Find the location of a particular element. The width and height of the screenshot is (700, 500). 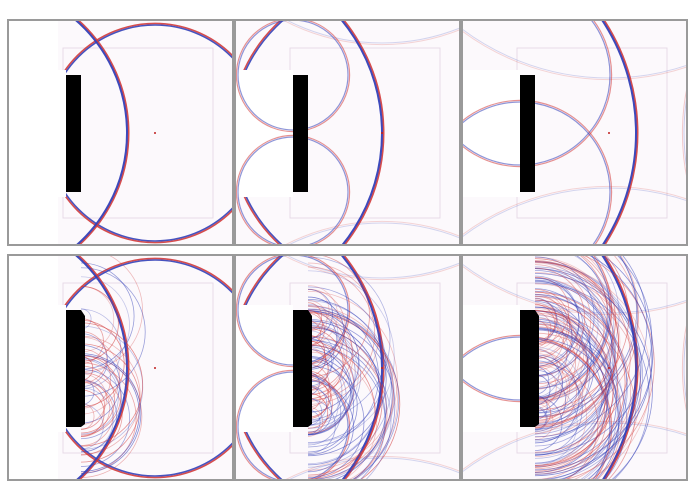

panel-border is located at coordinates (120, 132).